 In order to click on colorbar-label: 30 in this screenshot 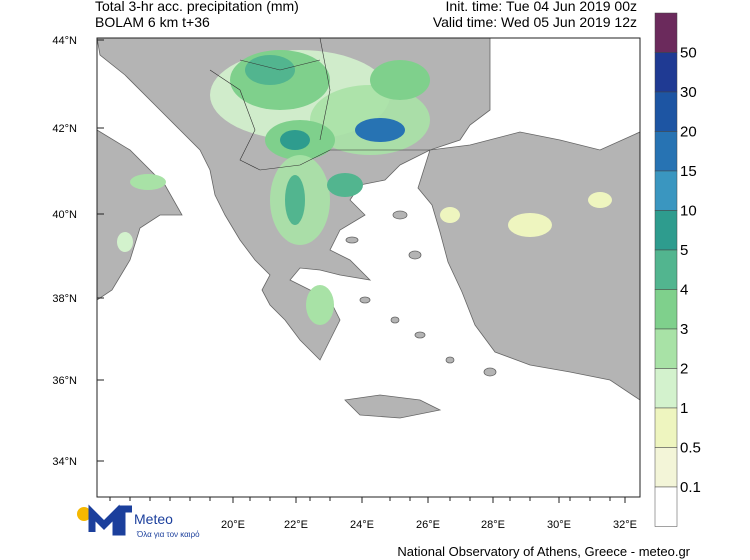, I will do `click(688, 92)`.